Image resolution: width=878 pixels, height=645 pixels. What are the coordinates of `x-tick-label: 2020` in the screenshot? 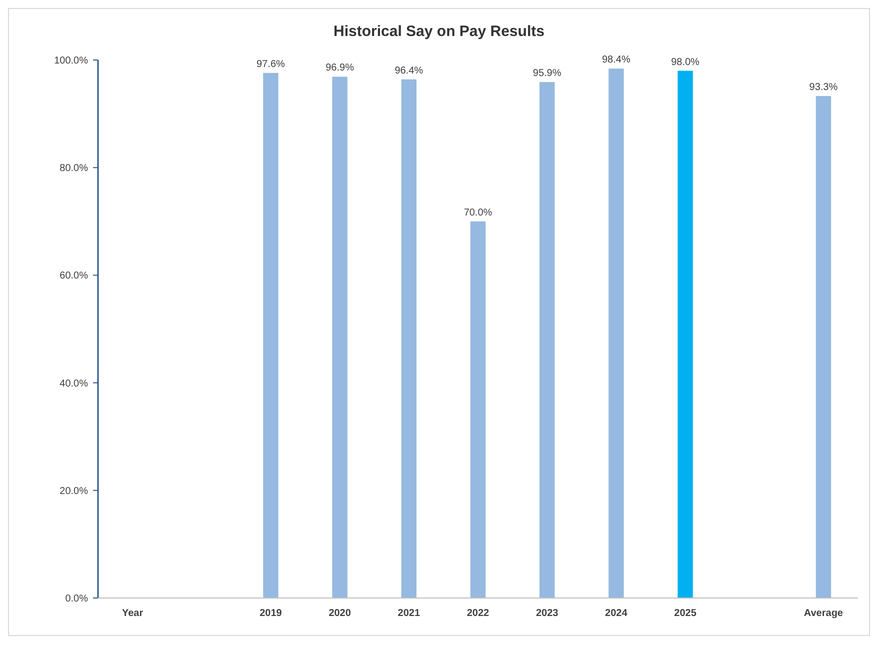 It's located at (340, 613).